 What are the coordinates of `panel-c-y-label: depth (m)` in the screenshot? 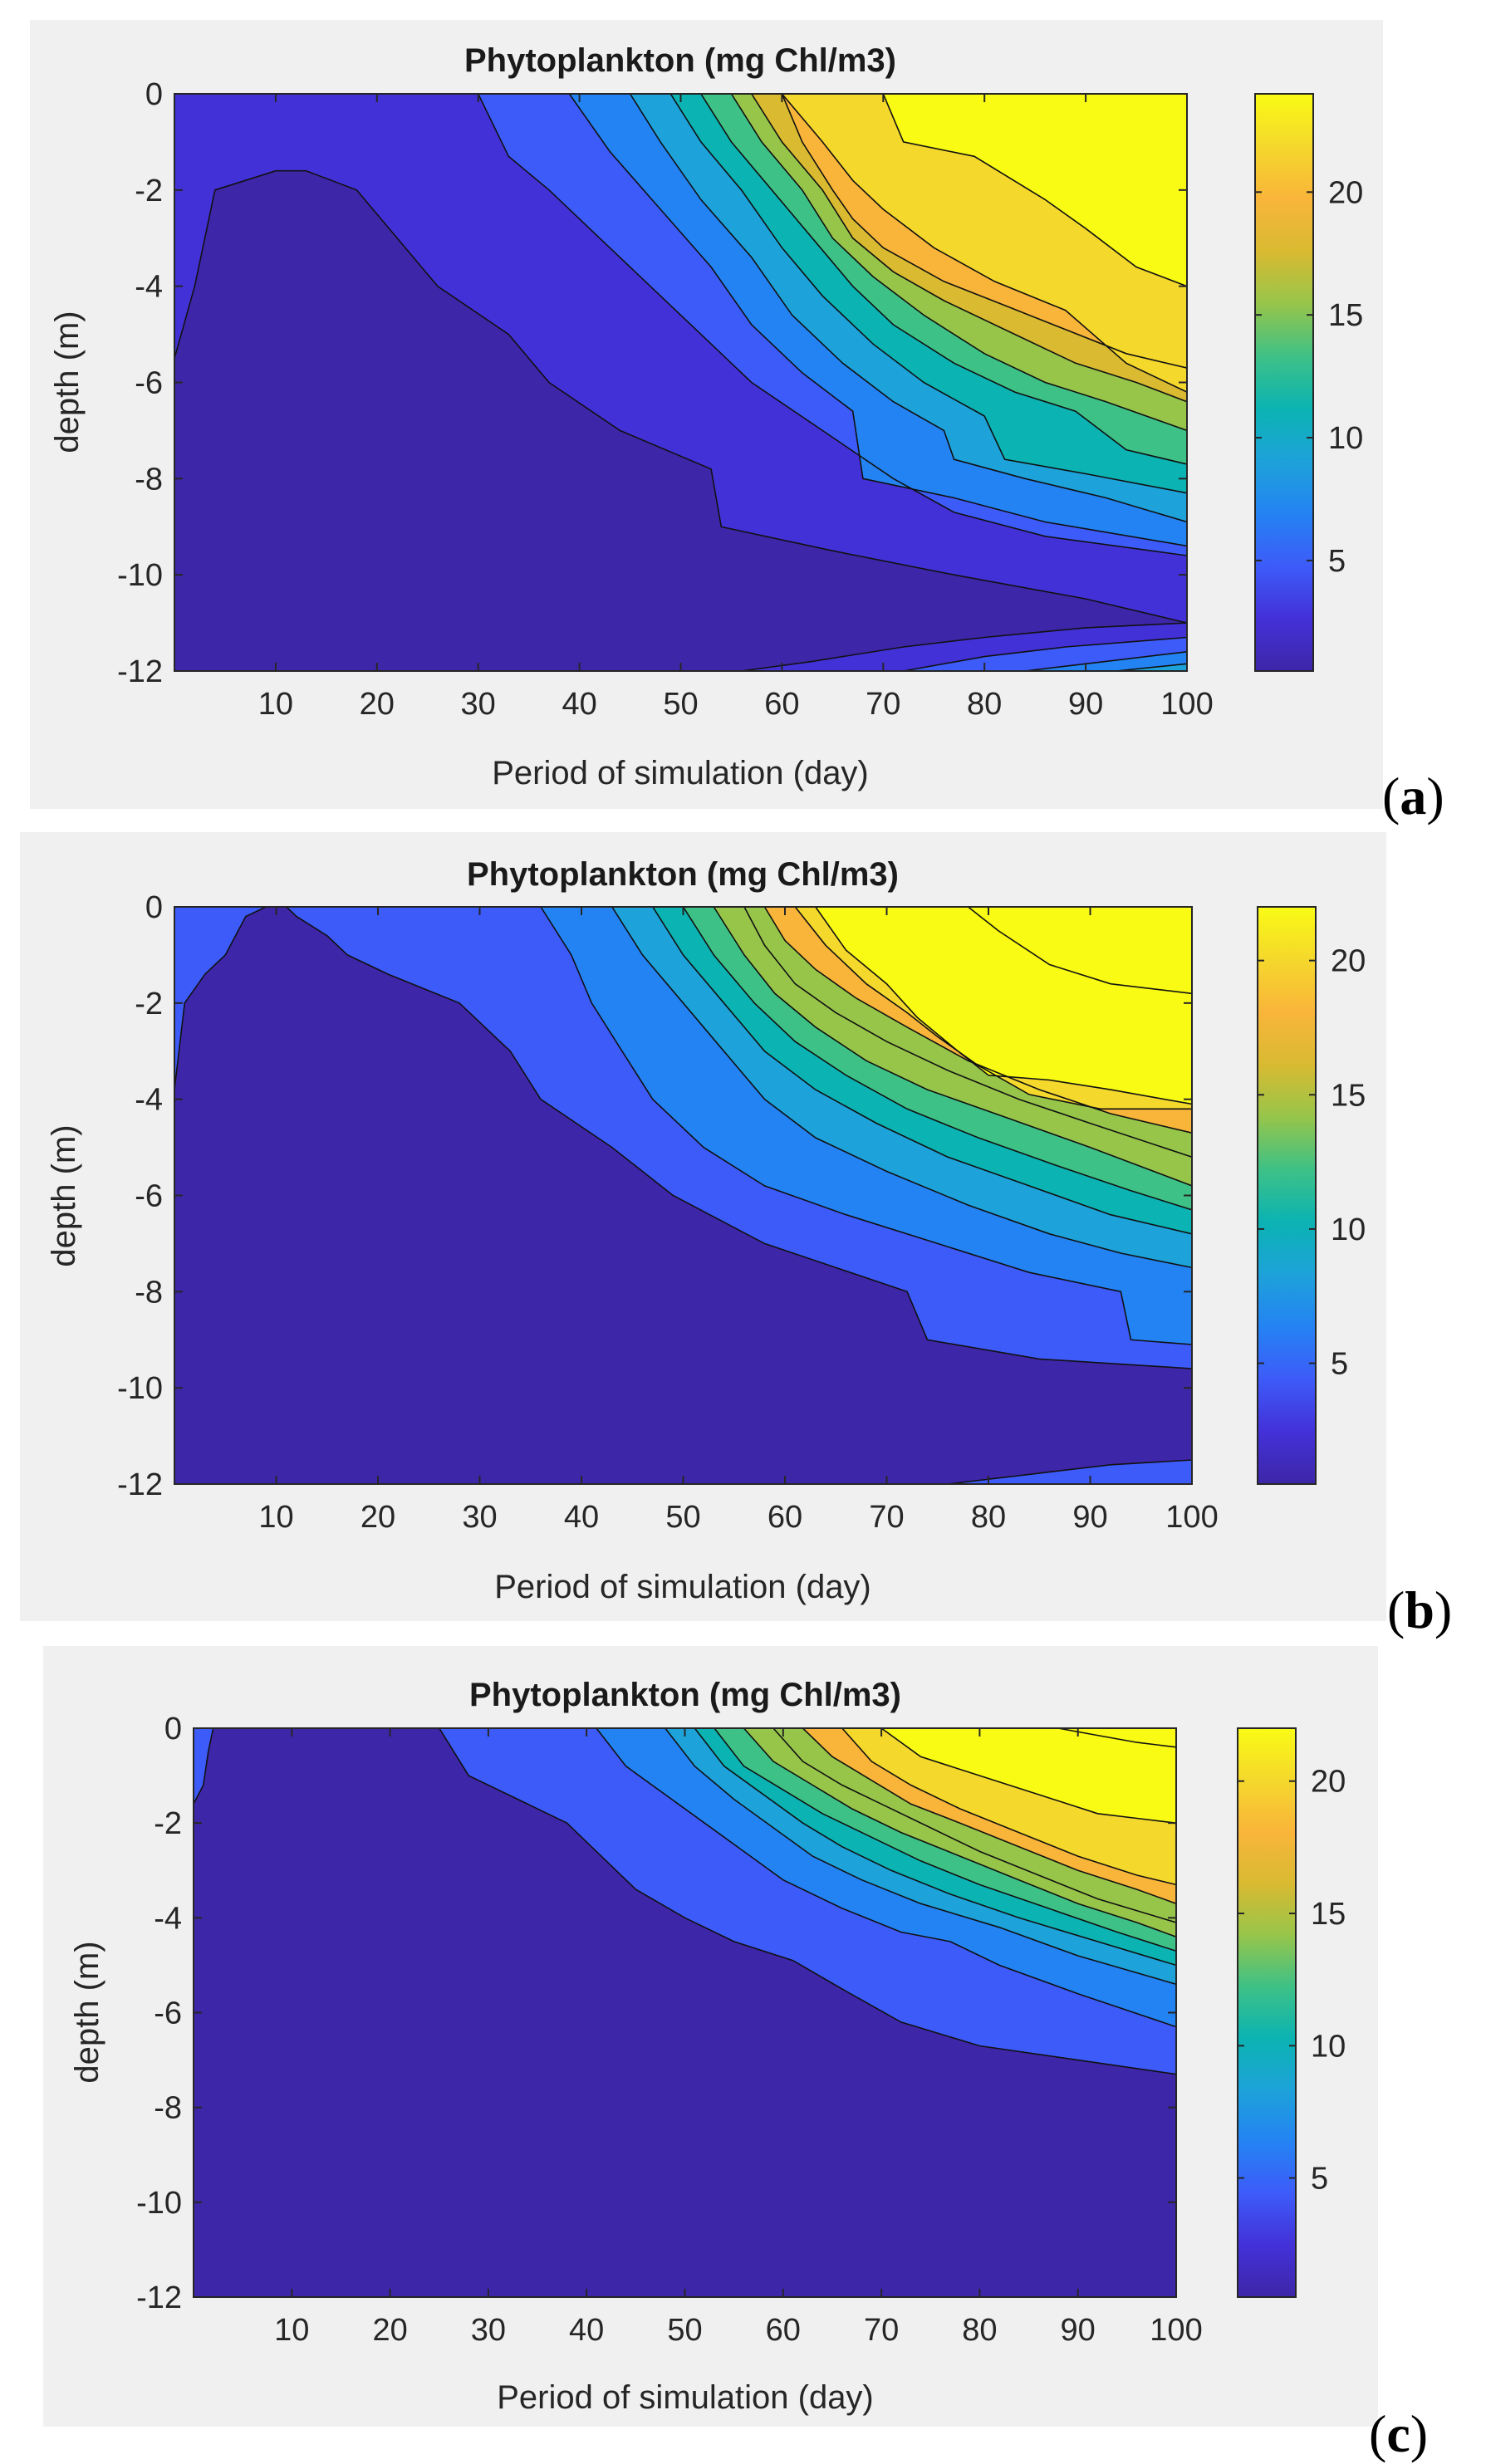 It's located at (87, 2012).